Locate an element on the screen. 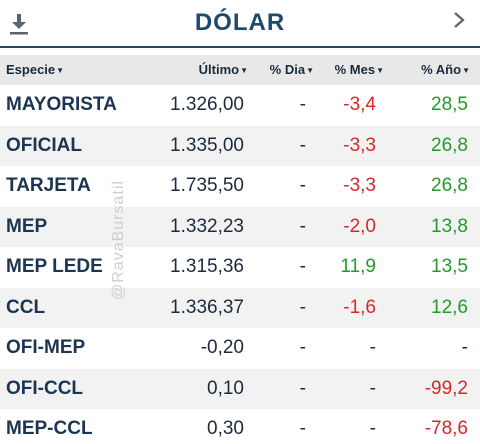 The height and width of the screenshot is (444, 480). column-header-especie: Especie▼ is located at coordinates (35, 69).